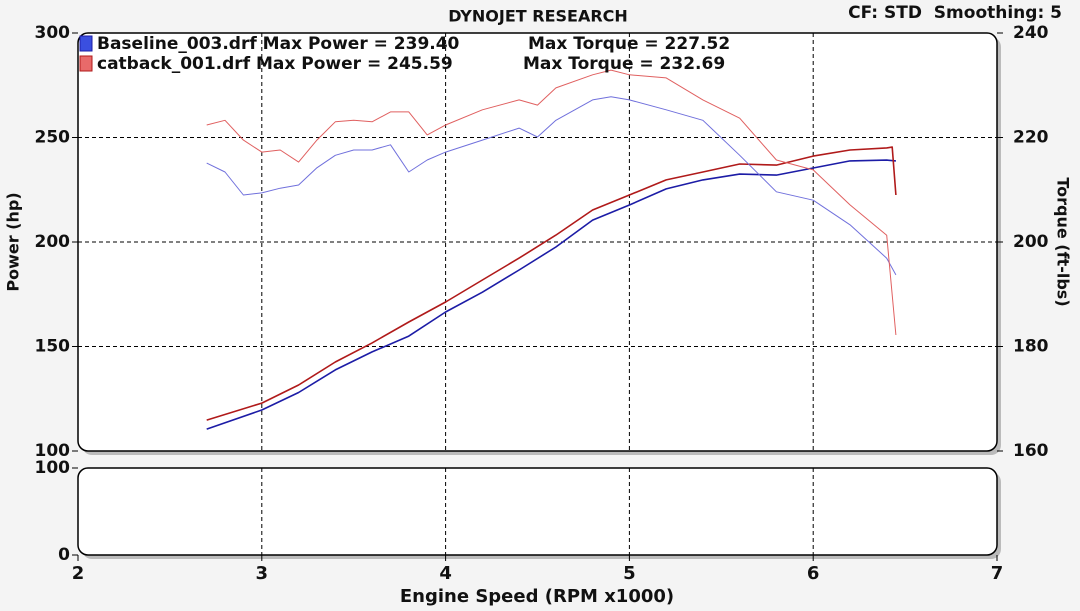 The image size is (1080, 611). I want to click on x-tick-label: 4, so click(445, 573).